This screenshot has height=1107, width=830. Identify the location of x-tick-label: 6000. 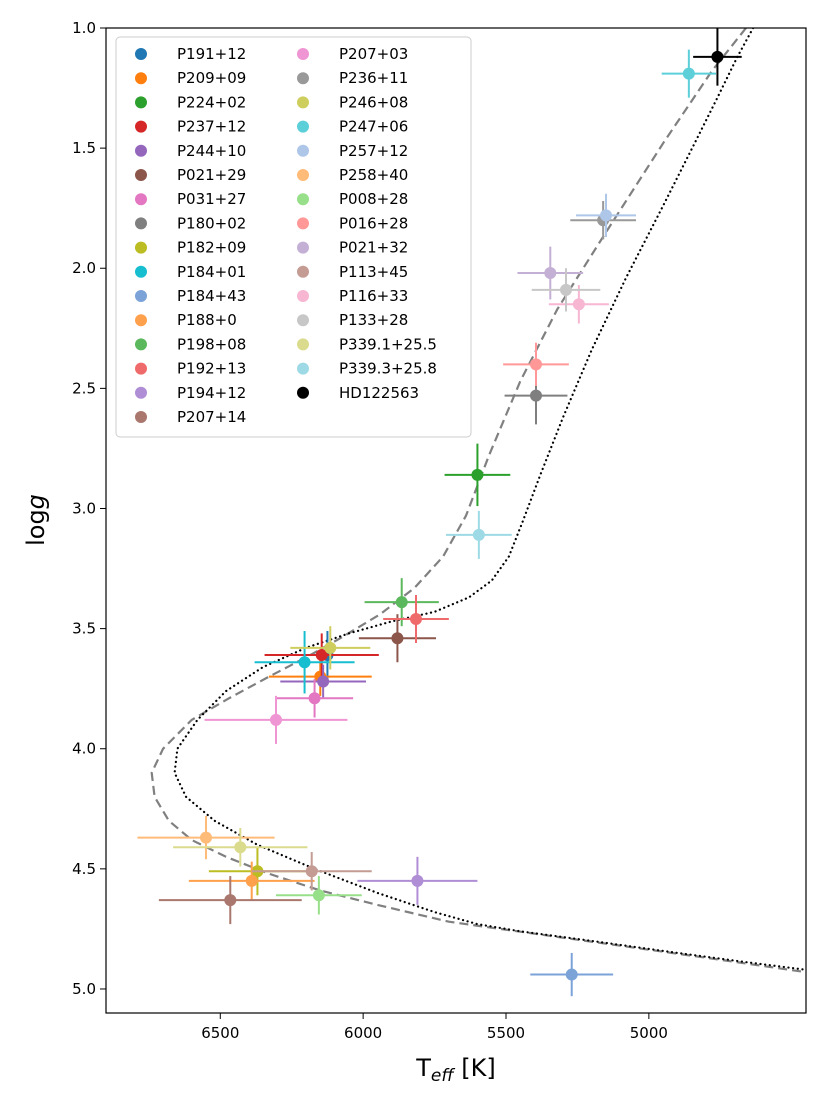
(363, 1033).